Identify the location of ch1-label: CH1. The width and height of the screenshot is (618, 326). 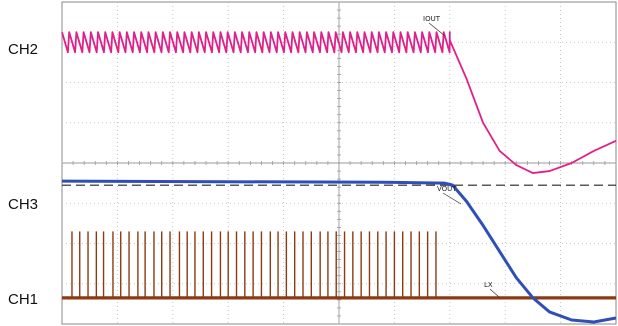
(23, 299).